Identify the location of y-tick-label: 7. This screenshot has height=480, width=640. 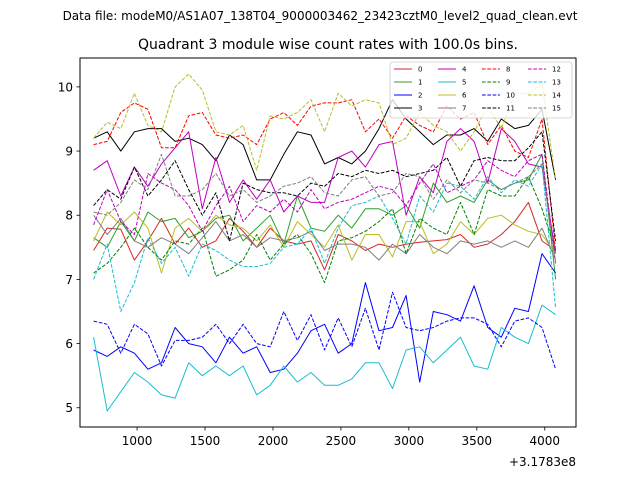
(69, 280).